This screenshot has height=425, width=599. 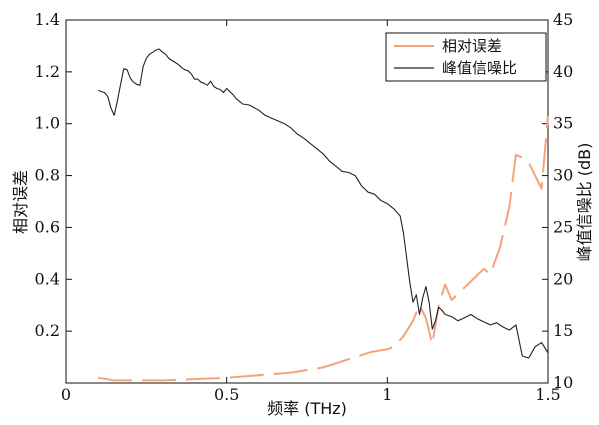 I want to click on x-tick-label: 1, so click(x=387, y=394).